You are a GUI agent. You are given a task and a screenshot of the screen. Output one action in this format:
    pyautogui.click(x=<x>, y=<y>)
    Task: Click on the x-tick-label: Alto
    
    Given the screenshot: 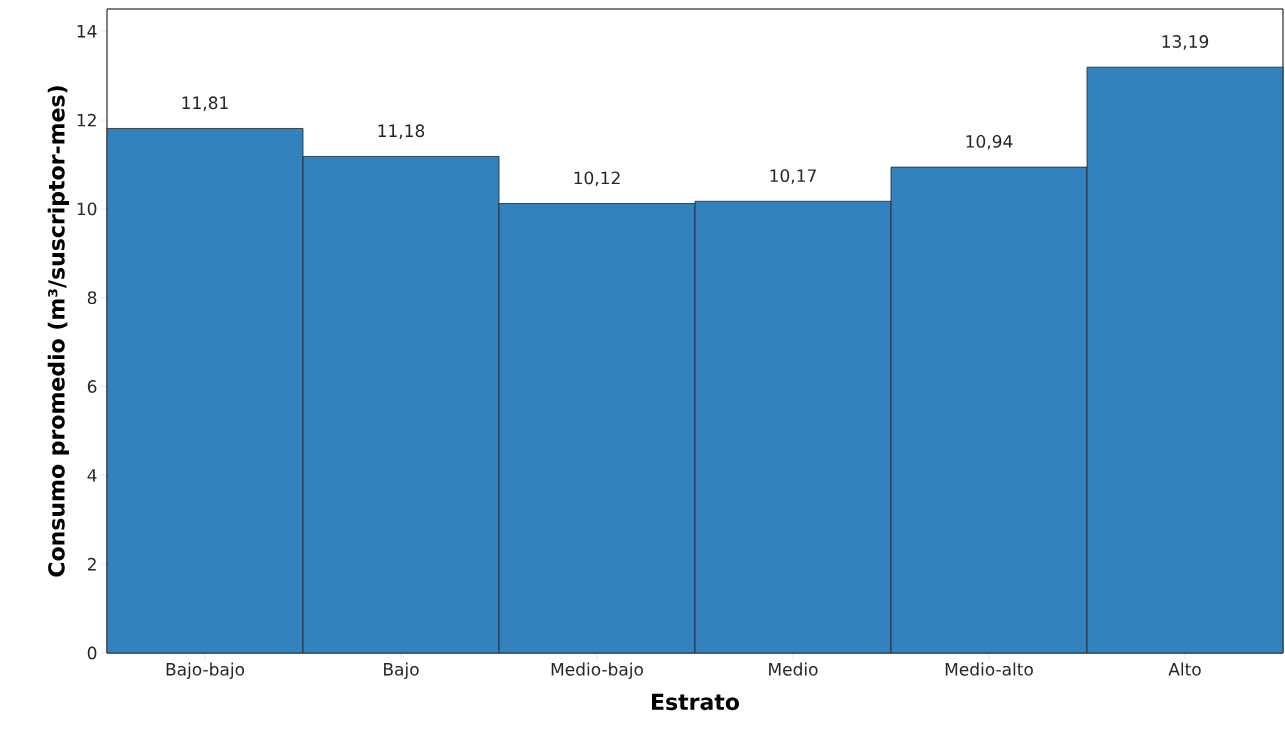 What is the action you would take?
    pyautogui.click(x=1184, y=669)
    